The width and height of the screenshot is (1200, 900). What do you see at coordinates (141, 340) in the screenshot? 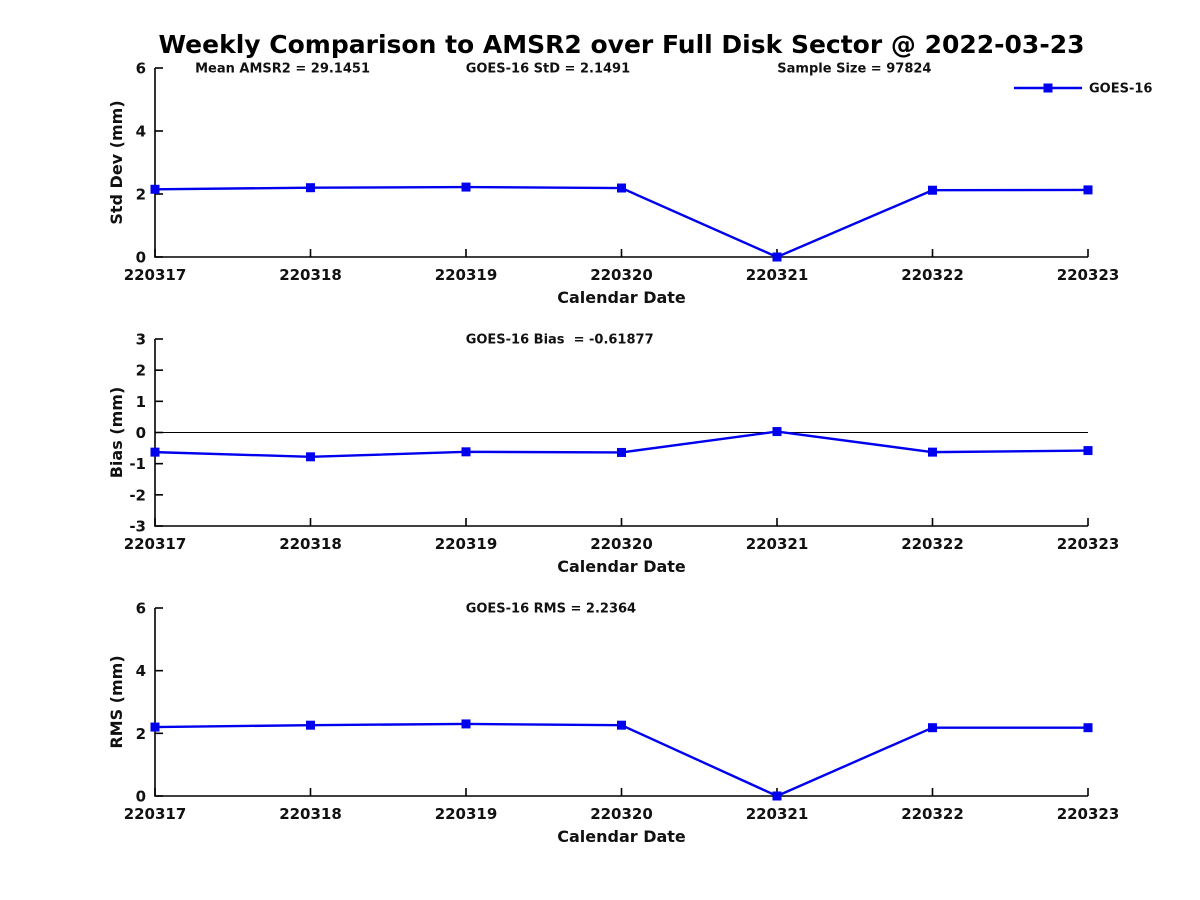
I see `y-tick-label: 3` at bounding box center [141, 340].